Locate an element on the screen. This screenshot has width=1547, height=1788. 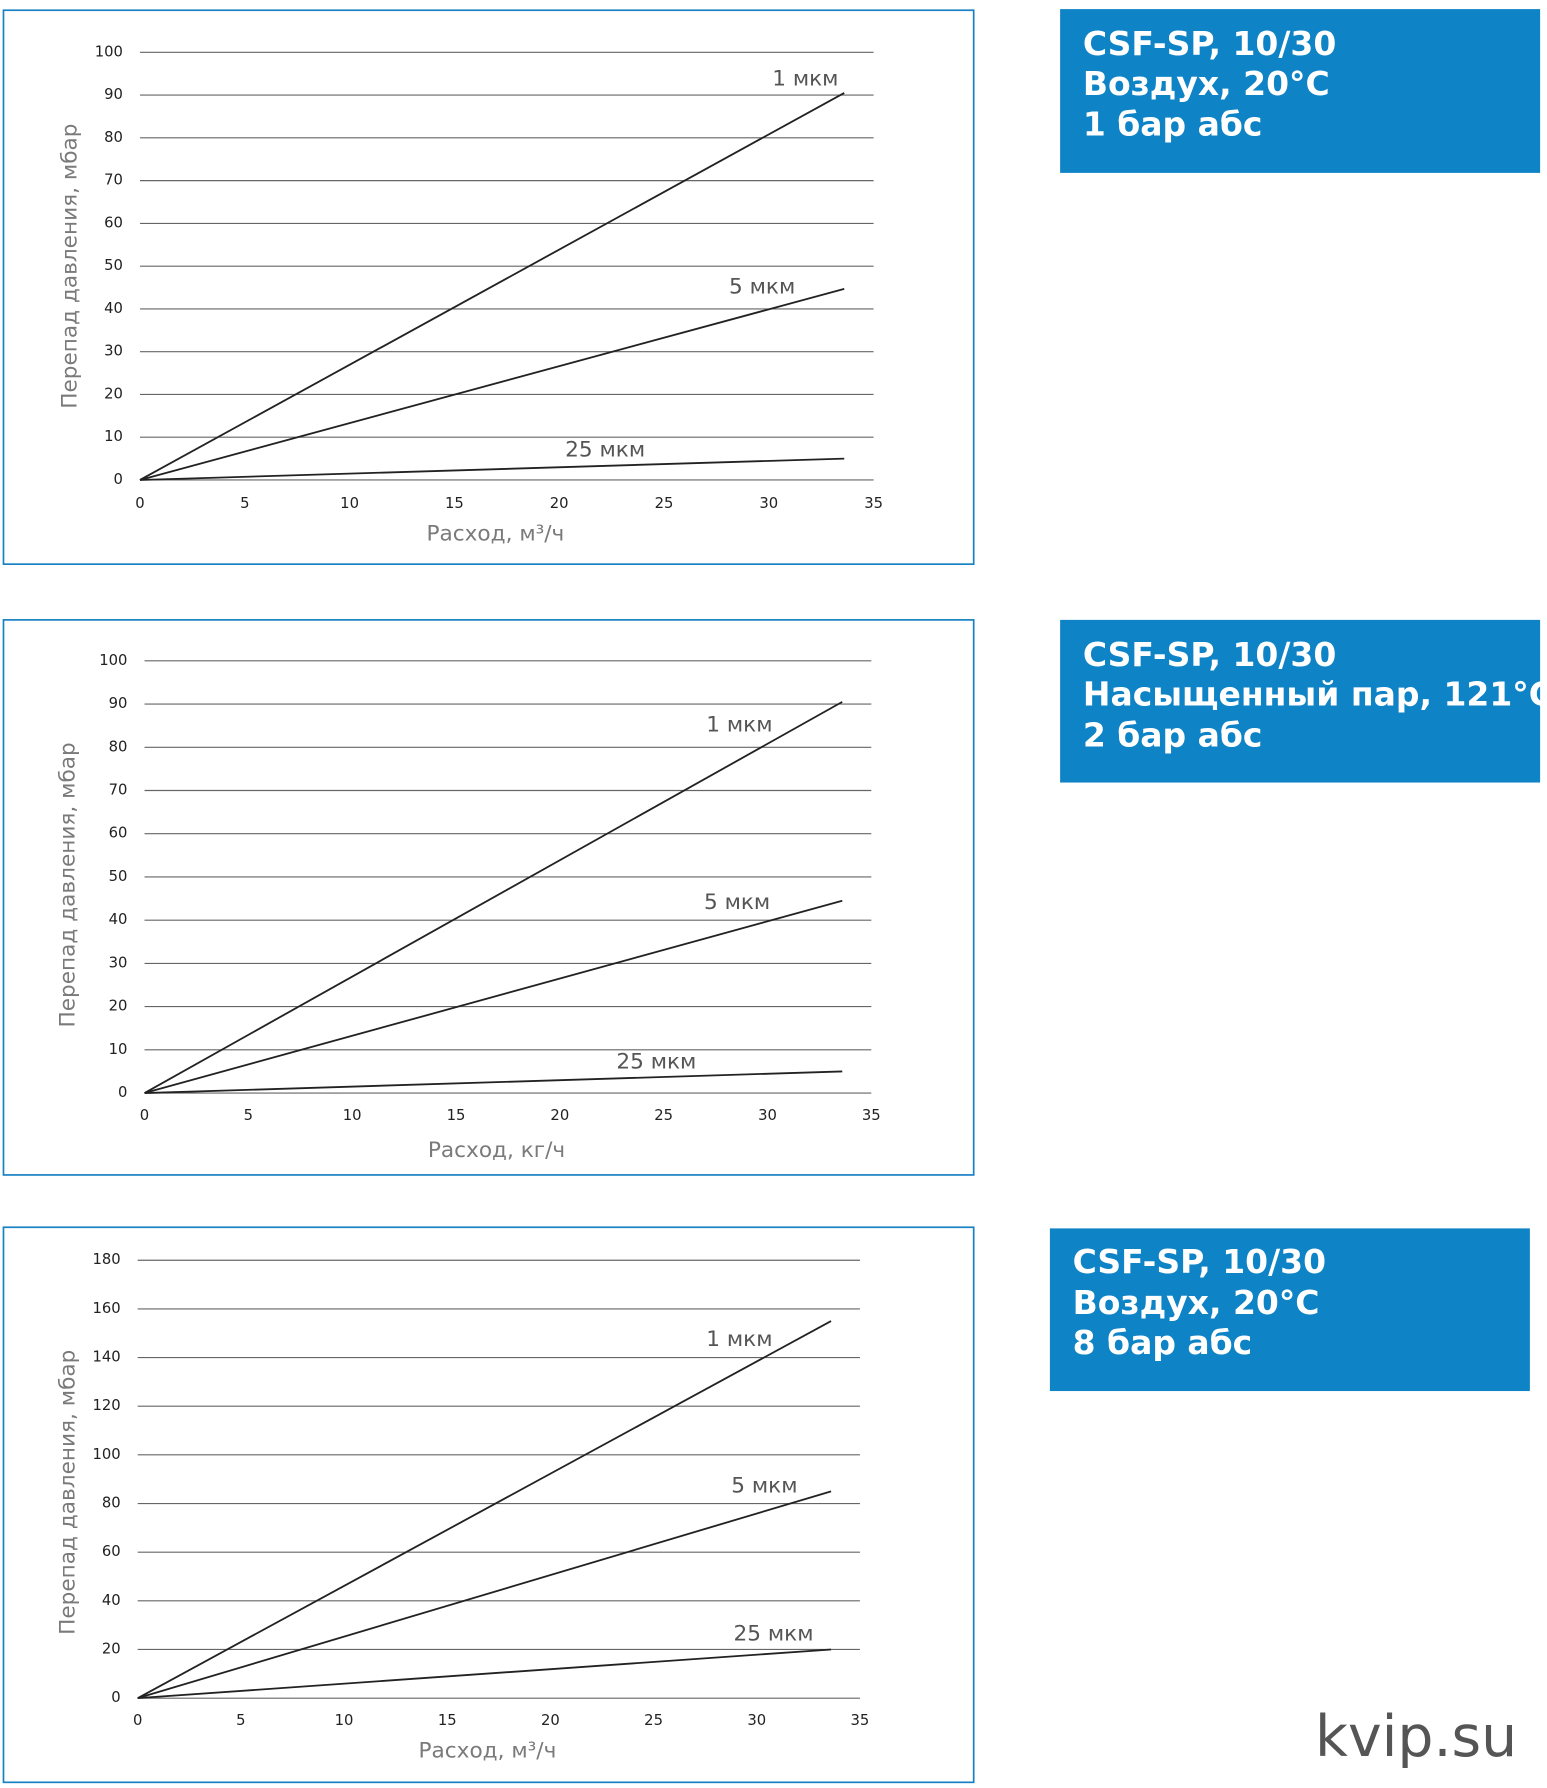
title-line: 8 бар абс is located at coordinates (1163, 1342).